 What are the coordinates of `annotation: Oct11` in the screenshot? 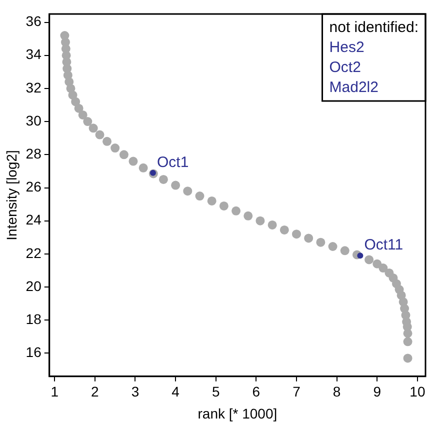 It's located at (384, 245).